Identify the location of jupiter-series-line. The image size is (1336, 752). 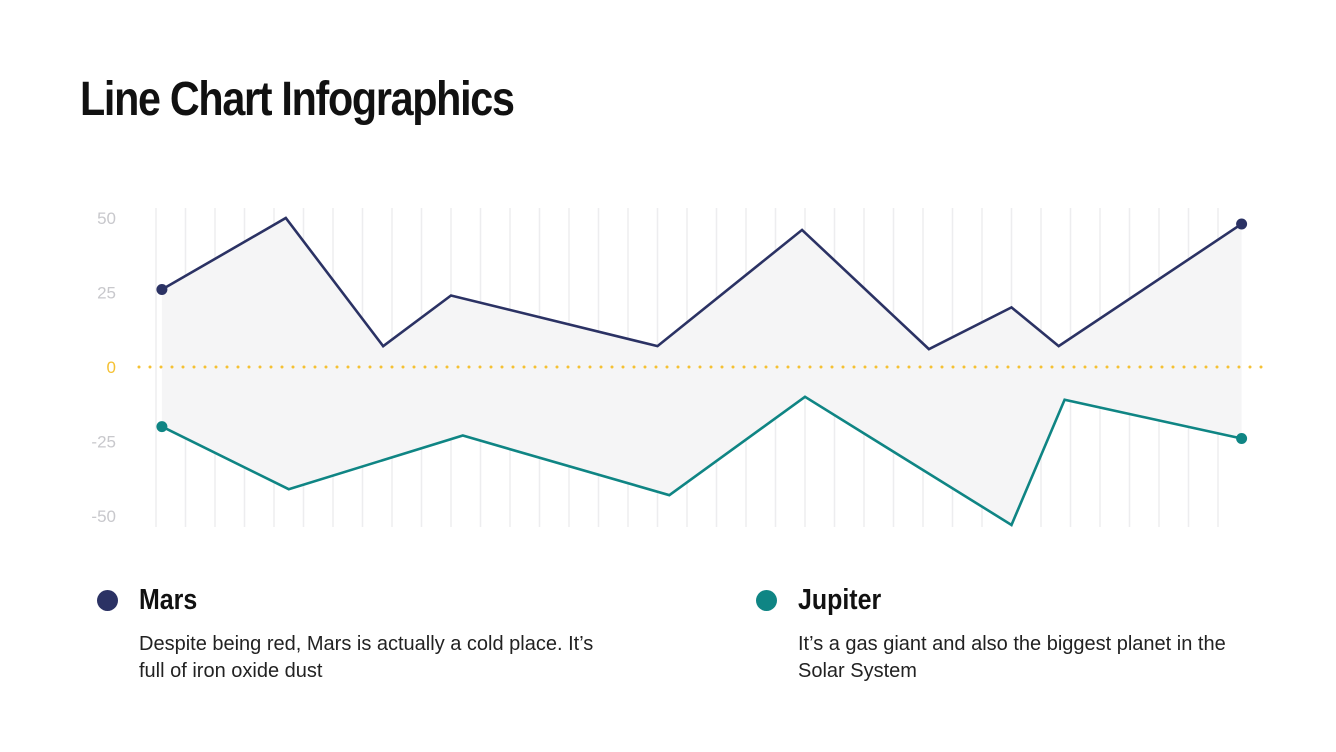
(701, 461).